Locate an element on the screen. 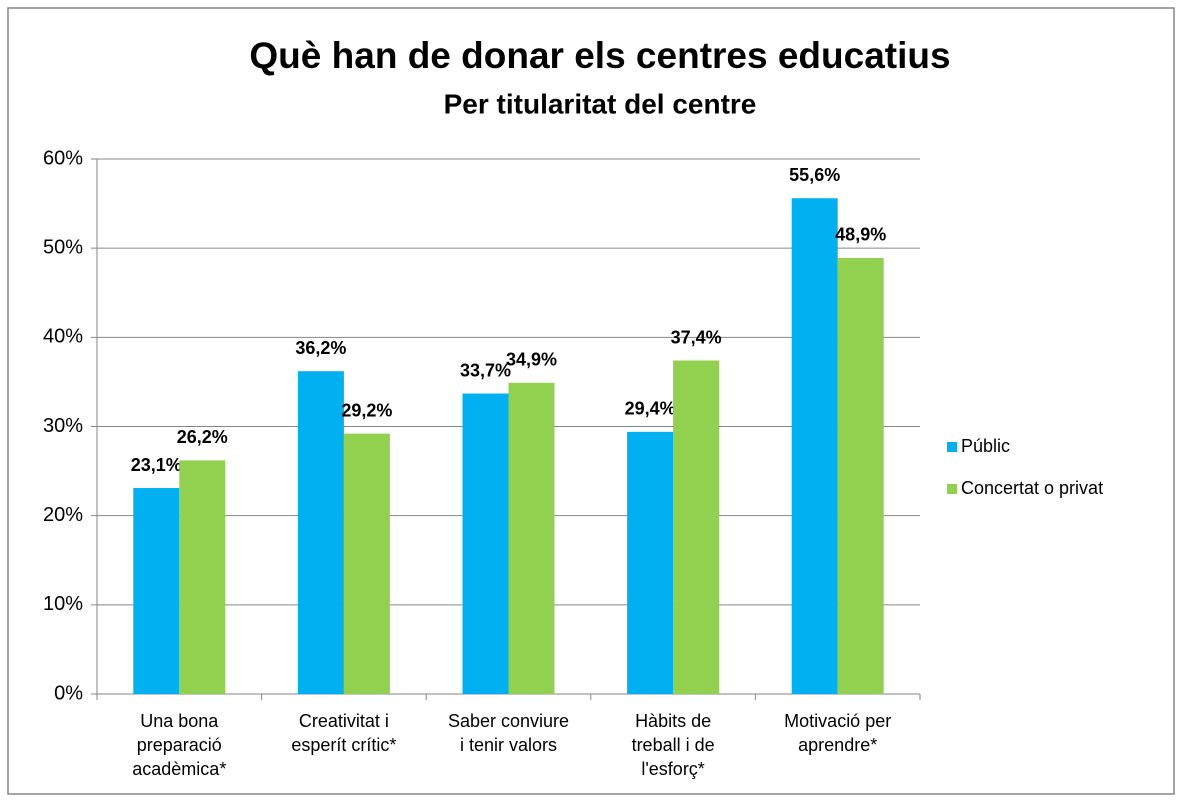  data-label: 37,4% is located at coordinates (696, 337).